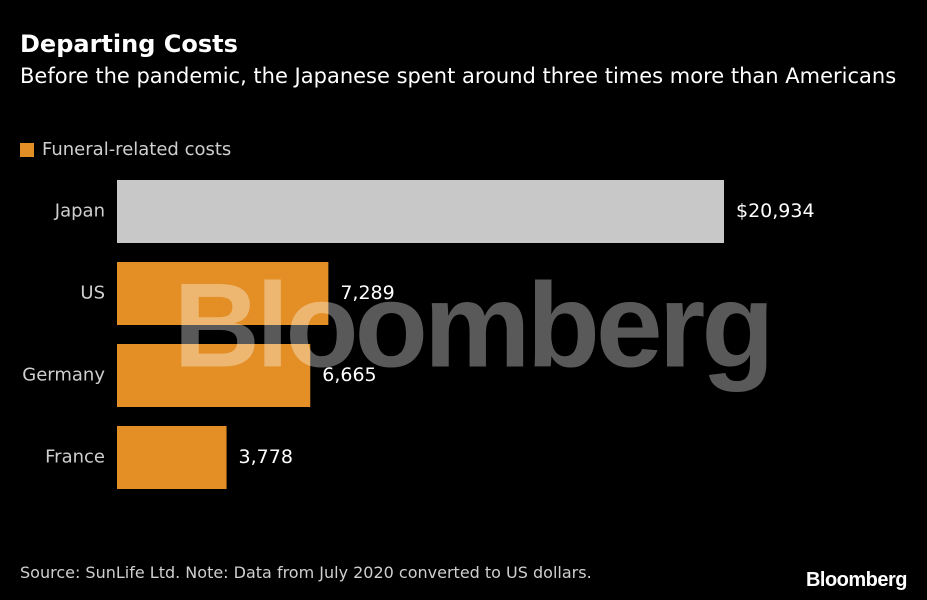 This screenshot has height=600, width=927. I want to click on value-label: 3,778, so click(266, 457).